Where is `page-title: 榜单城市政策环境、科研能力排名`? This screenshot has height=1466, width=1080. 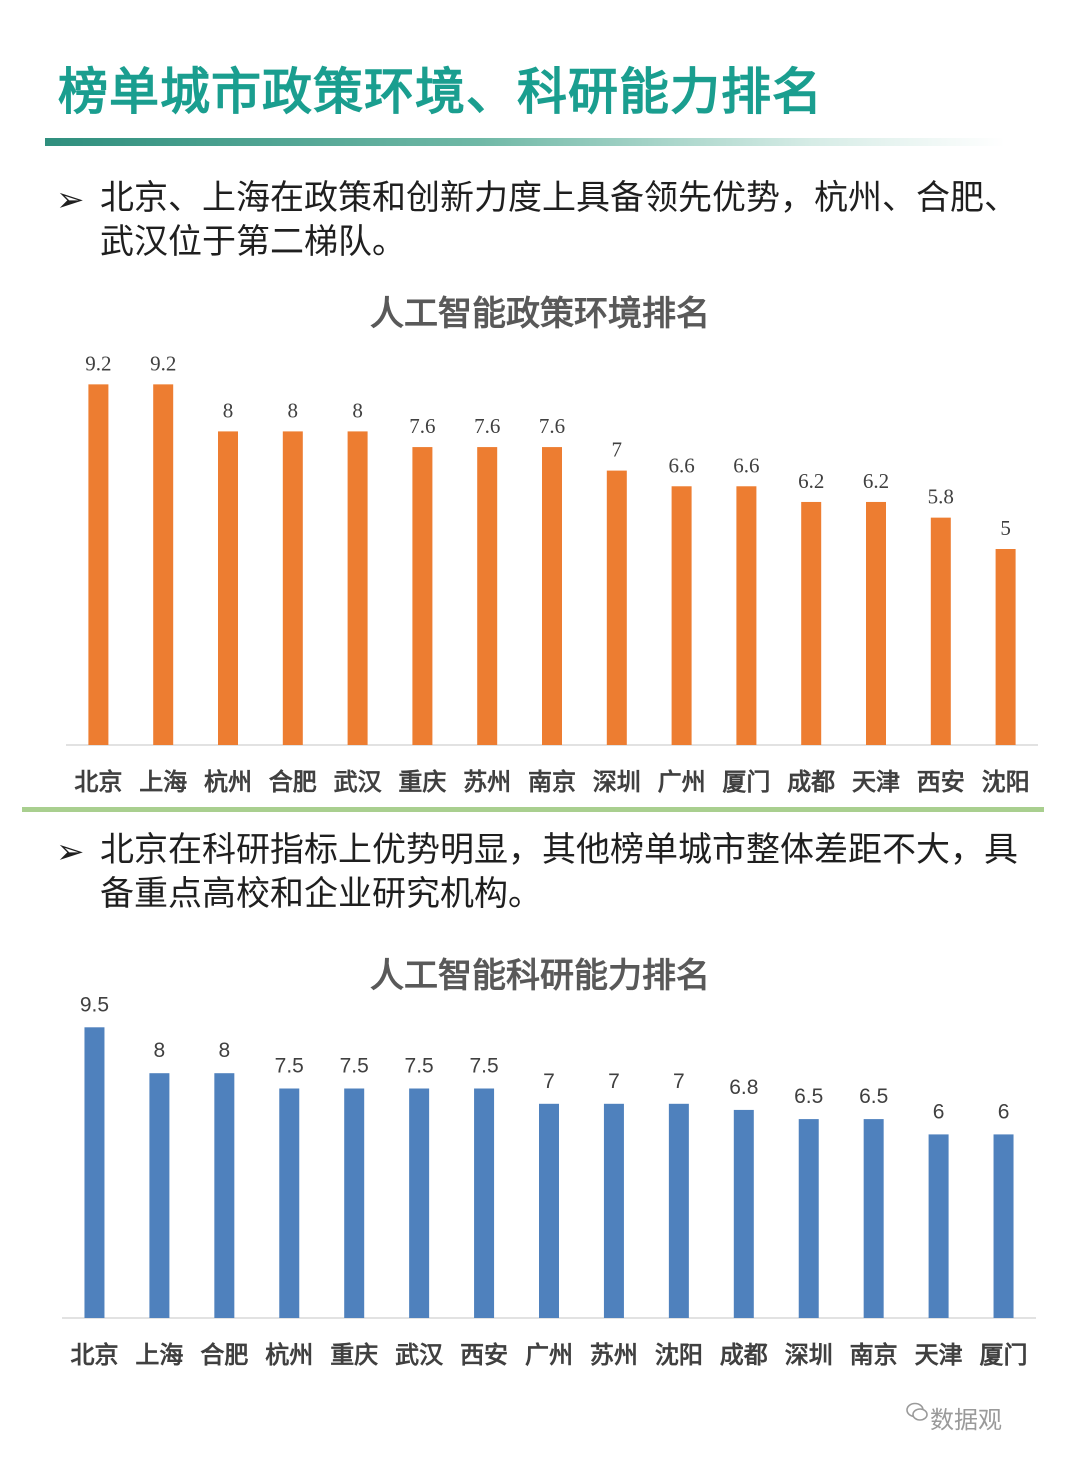
page-title: 榜单城市政策环境、科研能力排名 is located at coordinates (440, 92).